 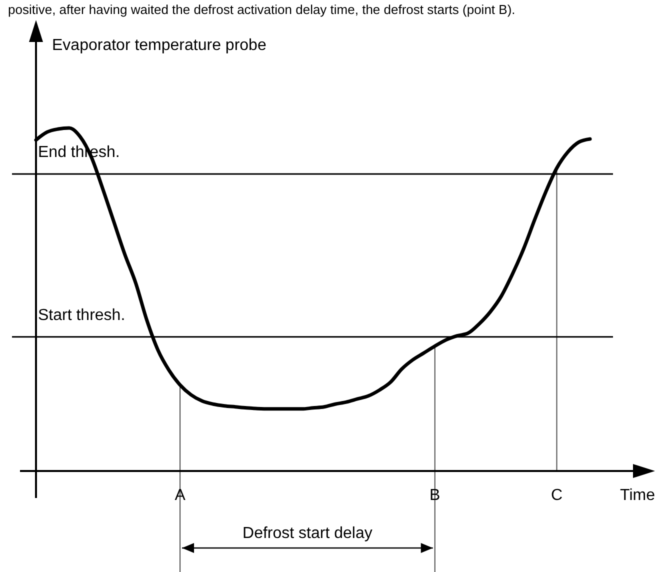 What do you see at coordinates (556, 495) in the screenshot?
I see `x-tick-label: C` at bounding box center [556, 495].